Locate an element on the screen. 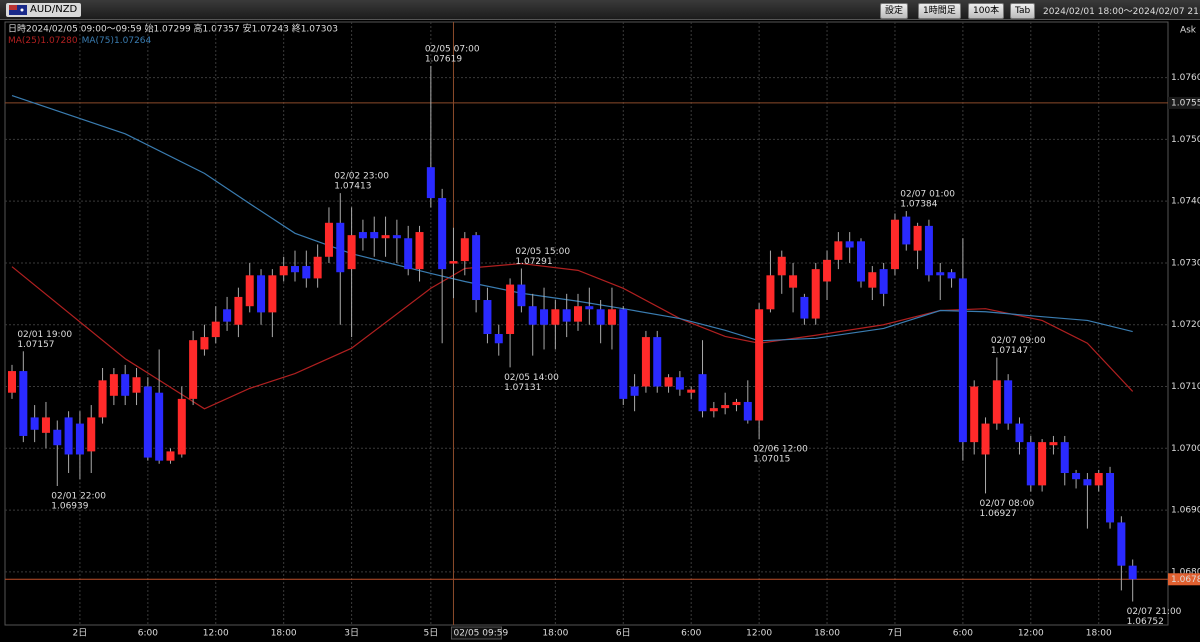 The width and height of the screenshot is (1200, 642). annotation-time: 02/01 22:00 is located at coordinates (78, 496).